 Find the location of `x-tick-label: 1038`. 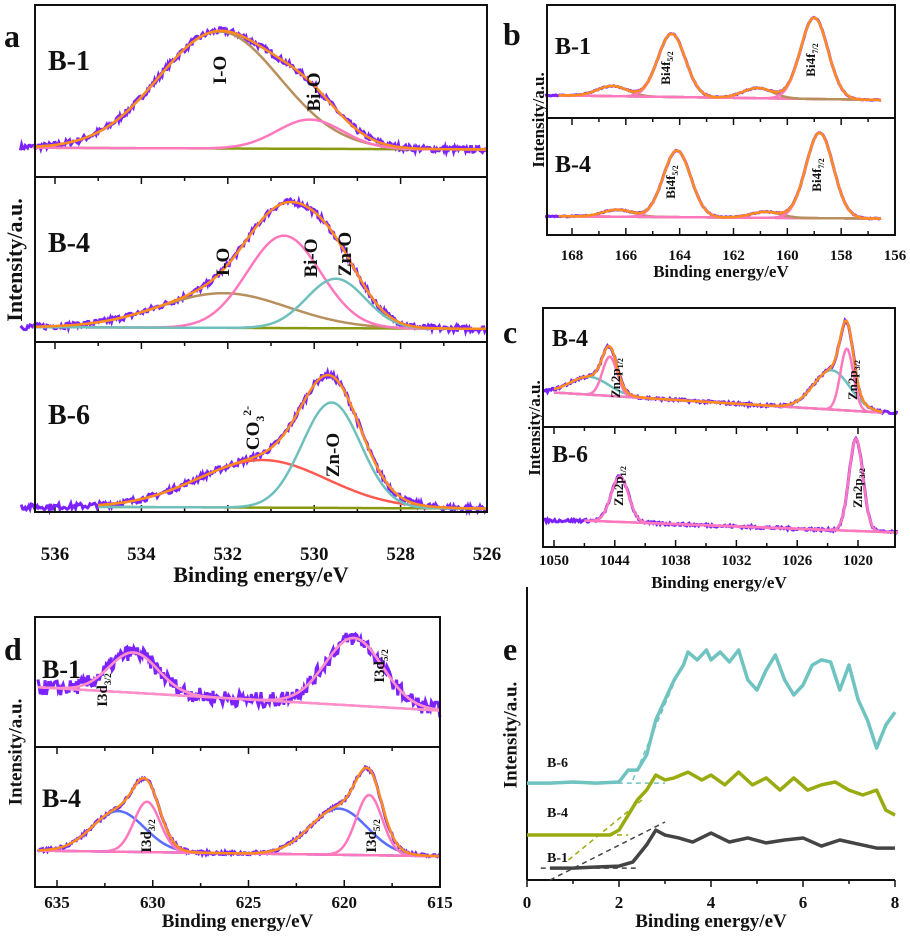

x-tick-label: 1038 is located at coordinates (676, 561).